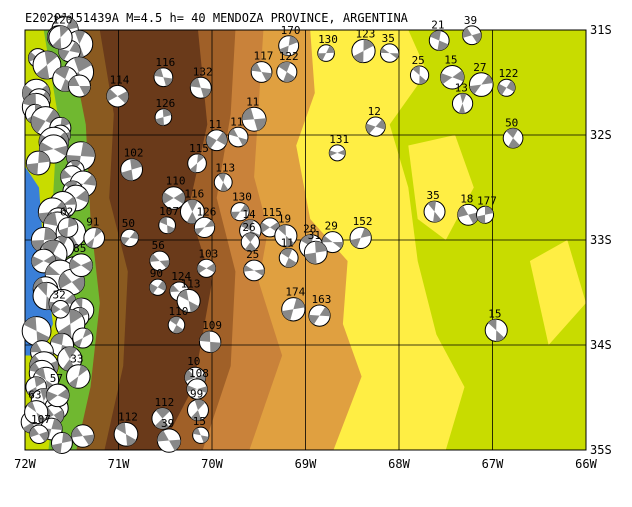  Describe the element at coordinates (63, 20) in the screenshot. I see `event-label: 120` at that location.